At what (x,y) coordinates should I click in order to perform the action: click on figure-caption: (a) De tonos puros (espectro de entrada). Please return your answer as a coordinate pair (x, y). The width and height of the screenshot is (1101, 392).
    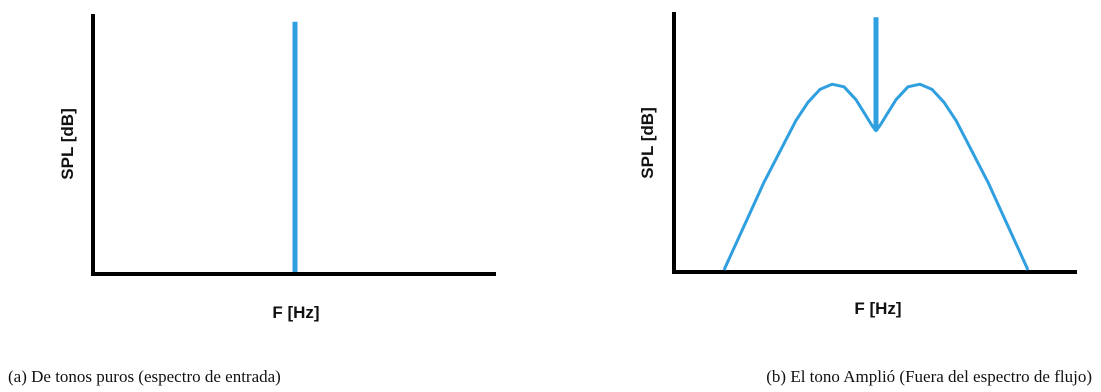
    Looking at the image, I should click on (144, 376).